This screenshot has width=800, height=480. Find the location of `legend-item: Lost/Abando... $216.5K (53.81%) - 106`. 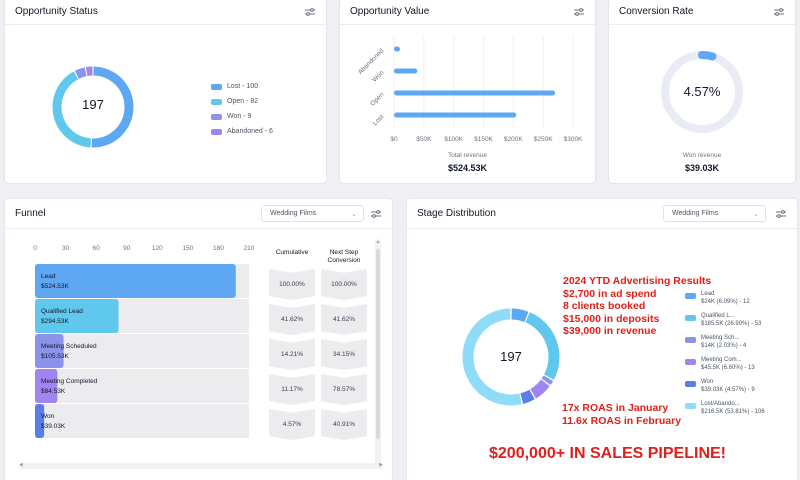

legend-item: Lost/Abando... $216.5K (53.81%) - 106 is located at coordinates (725, 411).